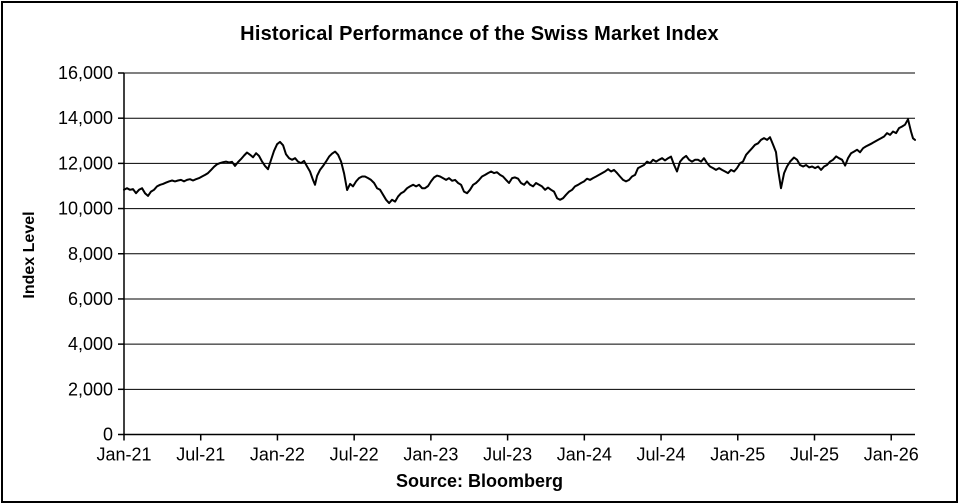 The width and height of the screenshot is (959, 504). Describe the element at coordinates (430, 455) in the screenshot. I see `x-tick-label: Jan-23` at that location.